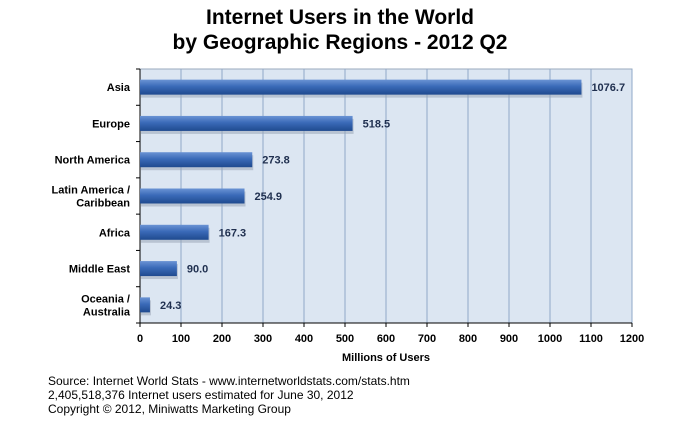  What do you see at coordinates (107, 312) in the screenshot?
I see `category-label: Australia` at bounding box center [107, 312].